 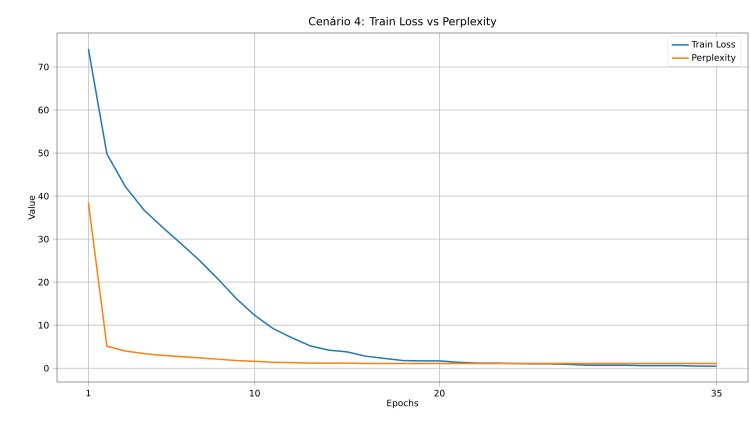 What do you see at coordinates (402, 22) in the screenshot?
I see `chart-title: Cenário 4: Train Loss vs Perplexity` at bounding box center [402, 22].